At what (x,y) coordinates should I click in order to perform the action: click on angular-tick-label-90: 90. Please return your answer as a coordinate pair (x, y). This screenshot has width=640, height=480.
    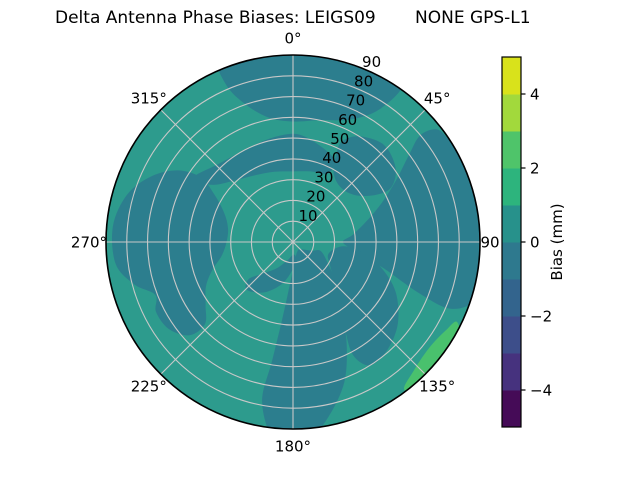
    Looking at the image, I should click on (489, 243).